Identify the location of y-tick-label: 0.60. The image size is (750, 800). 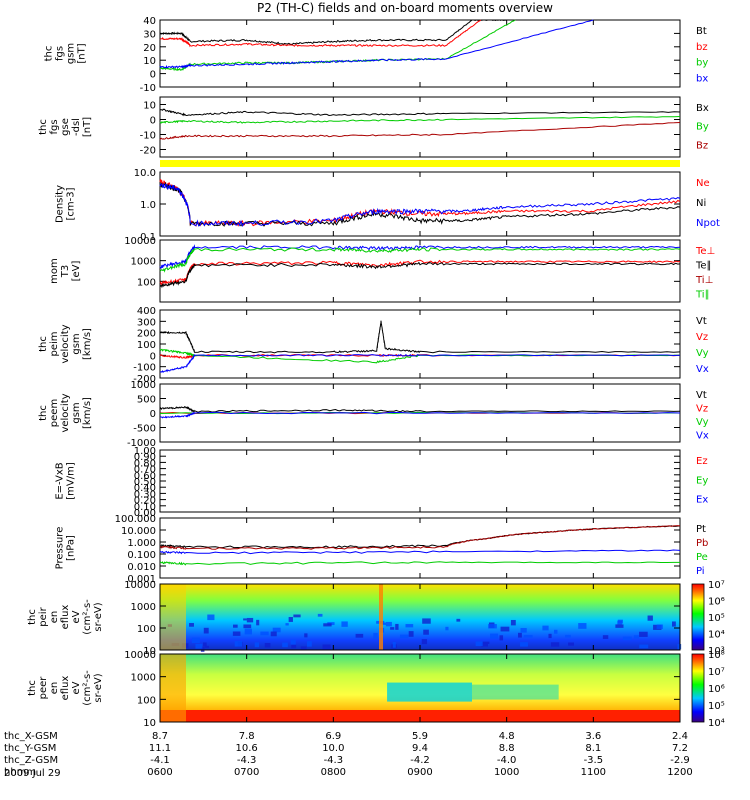
(145, 476).